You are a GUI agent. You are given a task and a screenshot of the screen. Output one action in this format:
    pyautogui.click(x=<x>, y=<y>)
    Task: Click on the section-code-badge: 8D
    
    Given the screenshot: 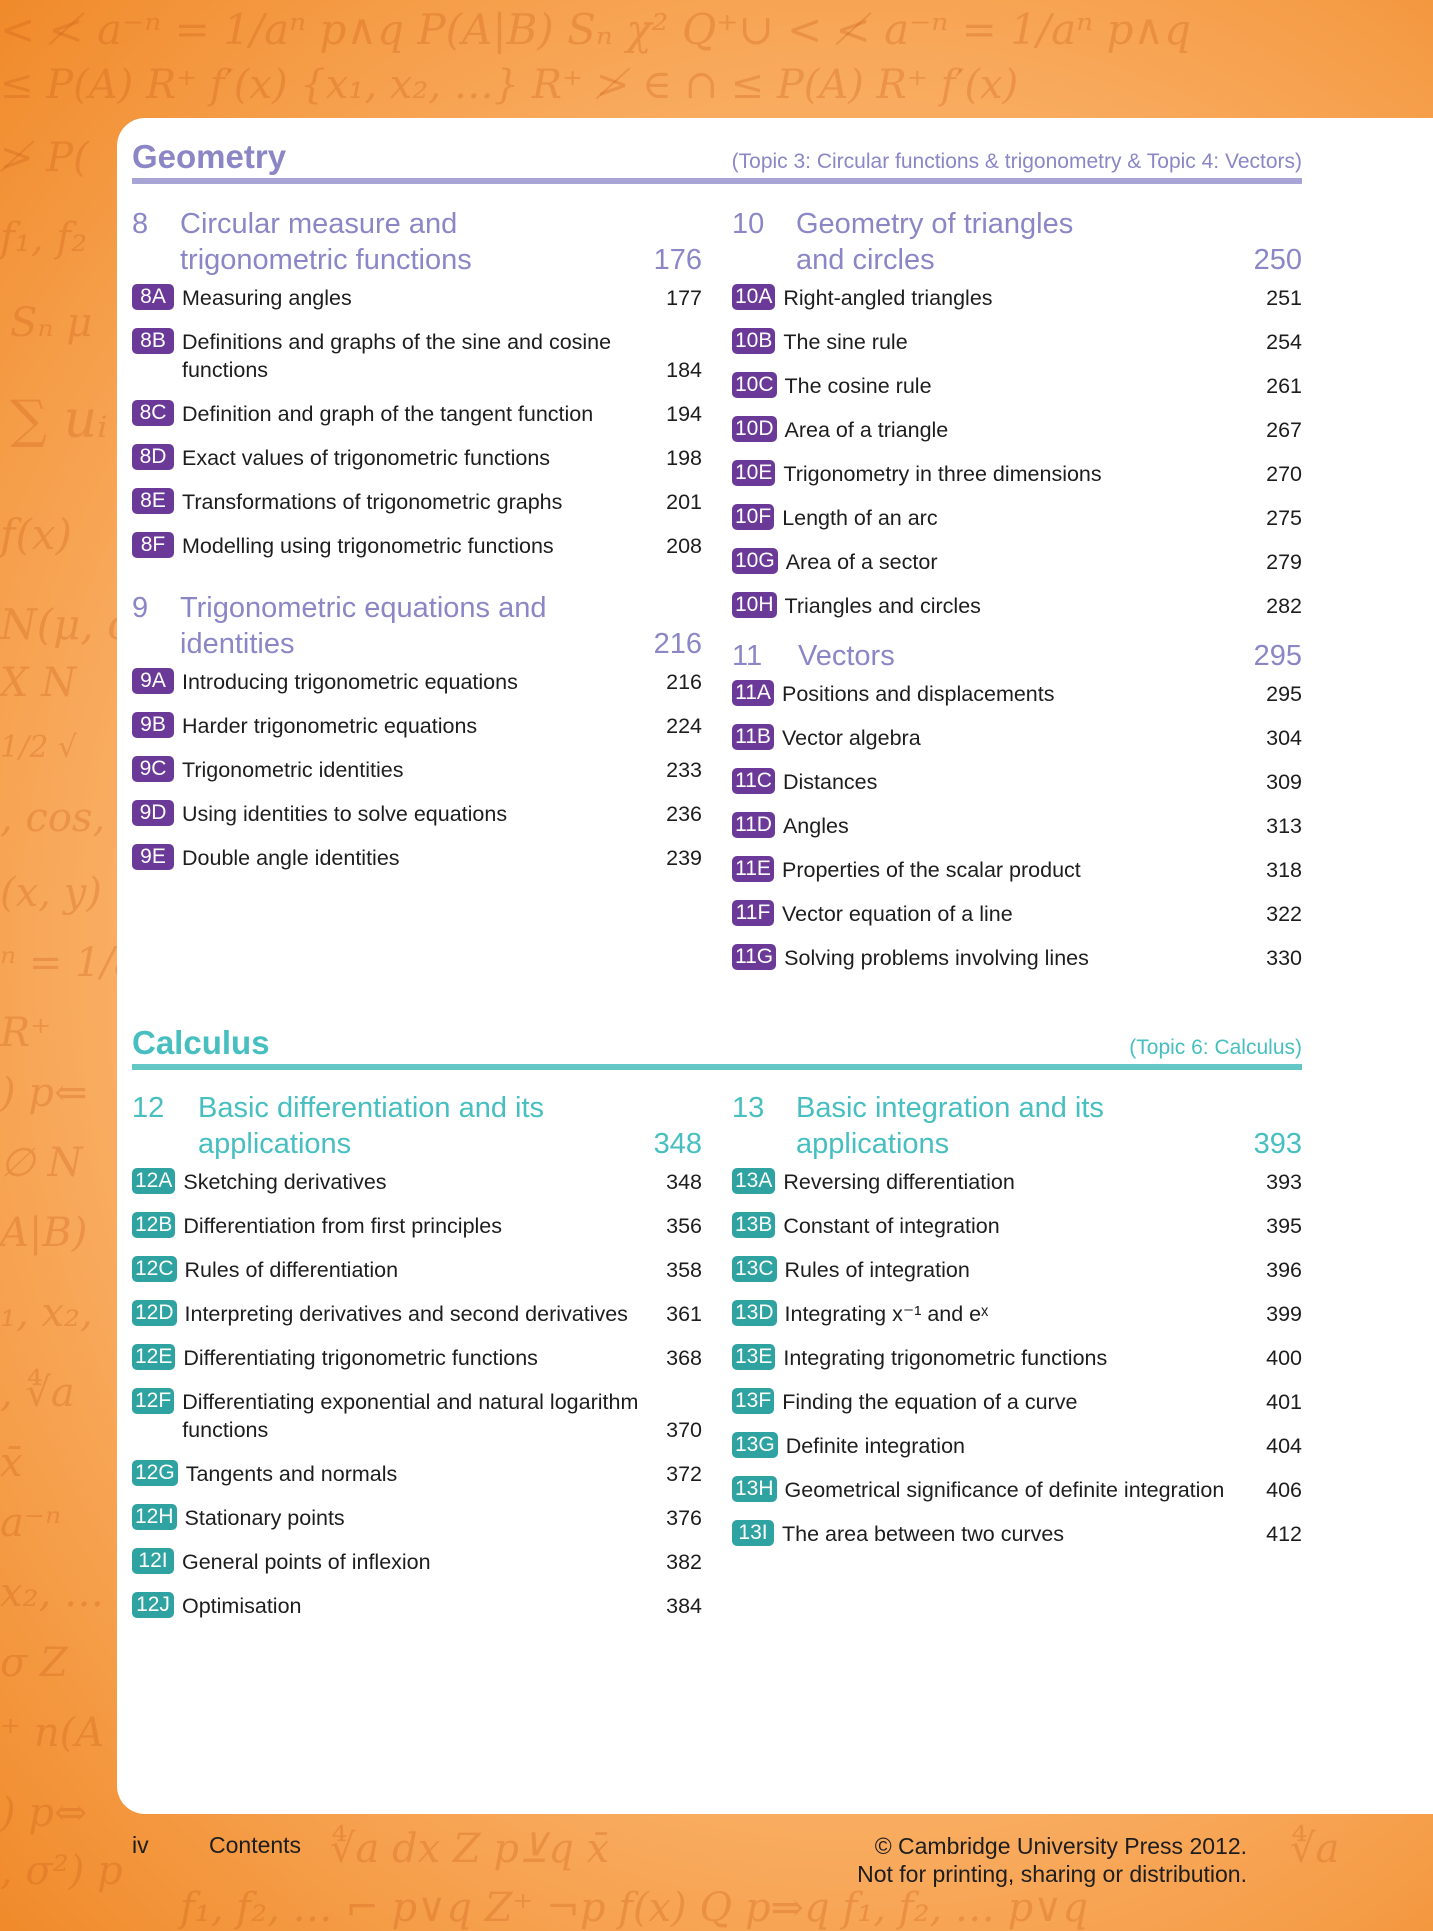 What is the action you would take?
    pyautogui.click(x=153, y=457)
    